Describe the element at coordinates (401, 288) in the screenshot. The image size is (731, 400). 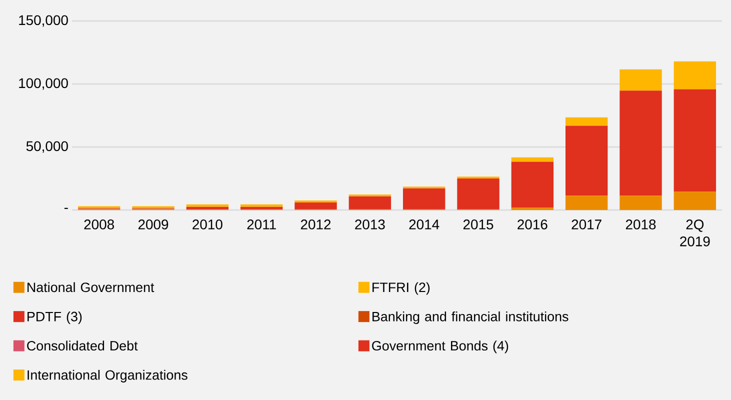
I see `legend-label: FTFRI (2)` at that location.